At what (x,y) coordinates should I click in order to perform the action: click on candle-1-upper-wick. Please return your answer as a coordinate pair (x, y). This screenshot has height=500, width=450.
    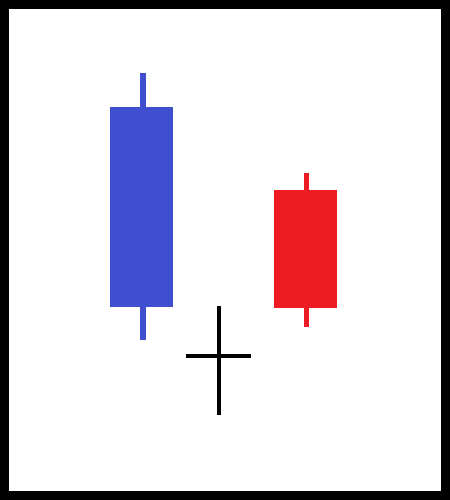
    Looking at the image, I should click on (143, 91).